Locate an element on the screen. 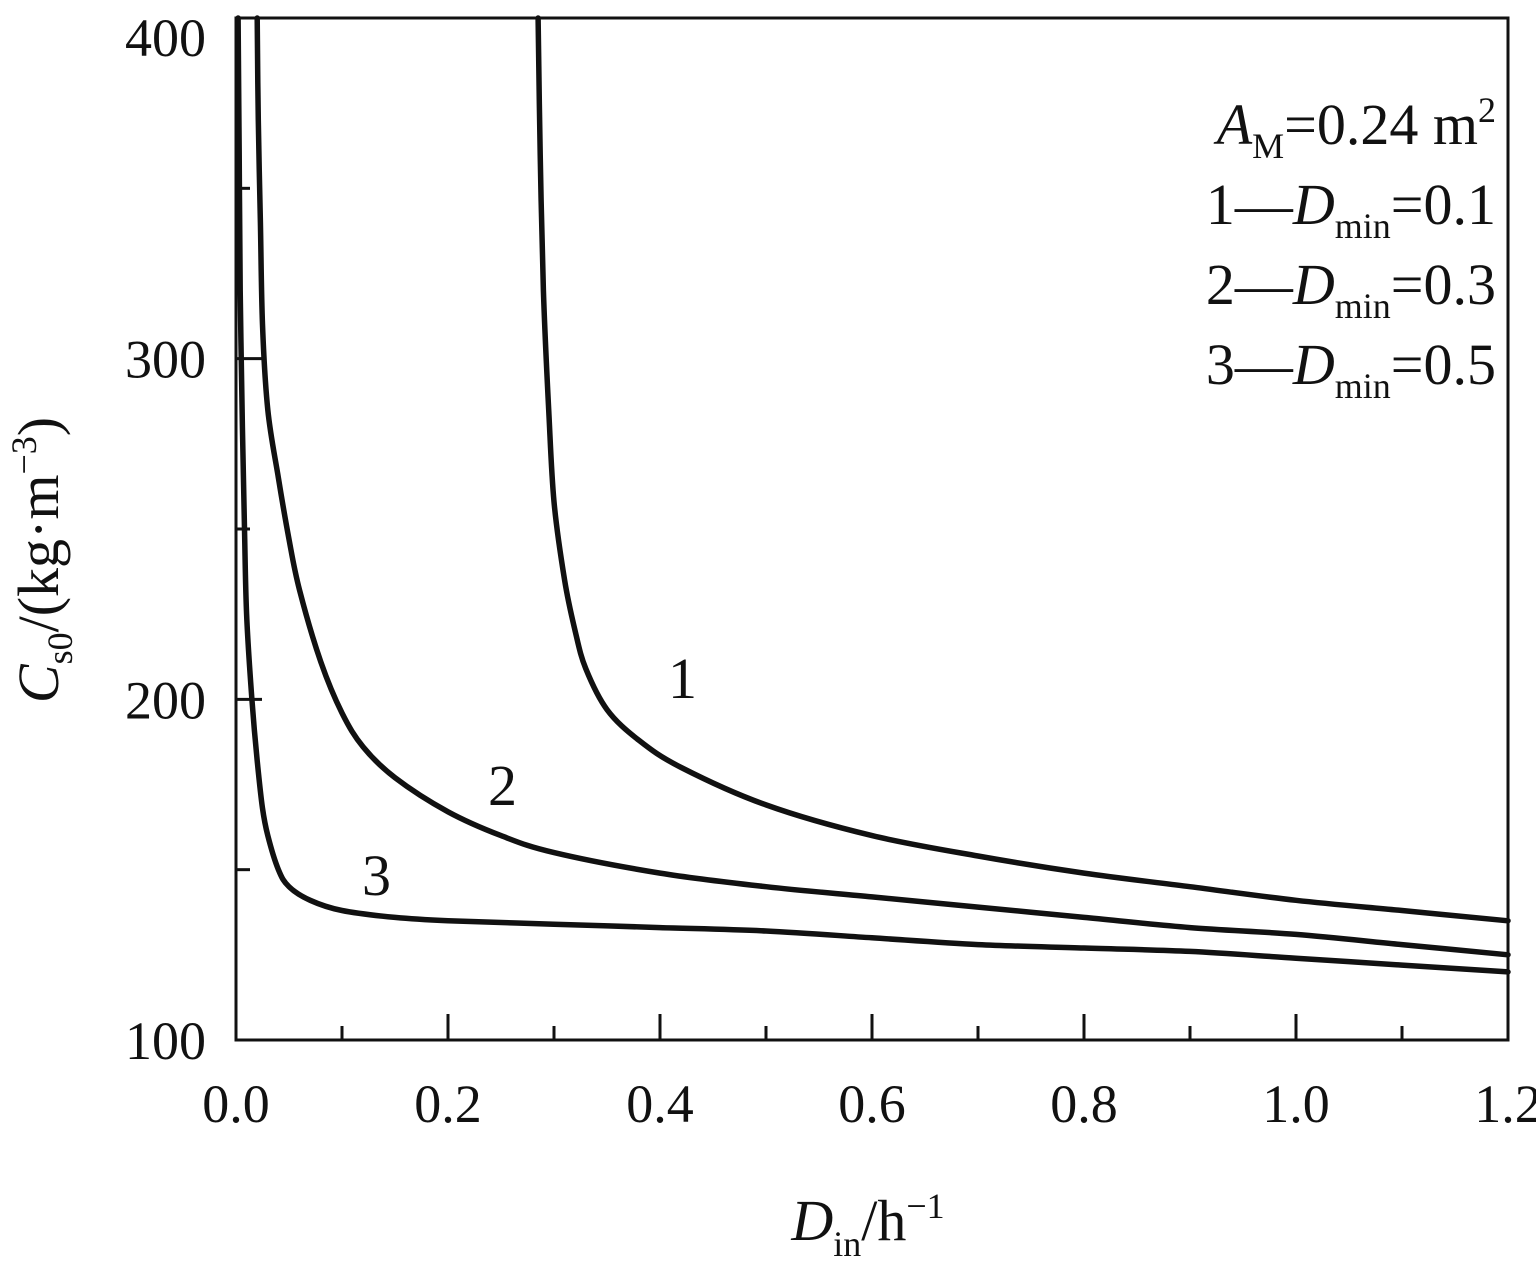 This screenshot has width=1536, height=1268. x-tick-label: 1.2 is located at coordinates (1505, 1104).